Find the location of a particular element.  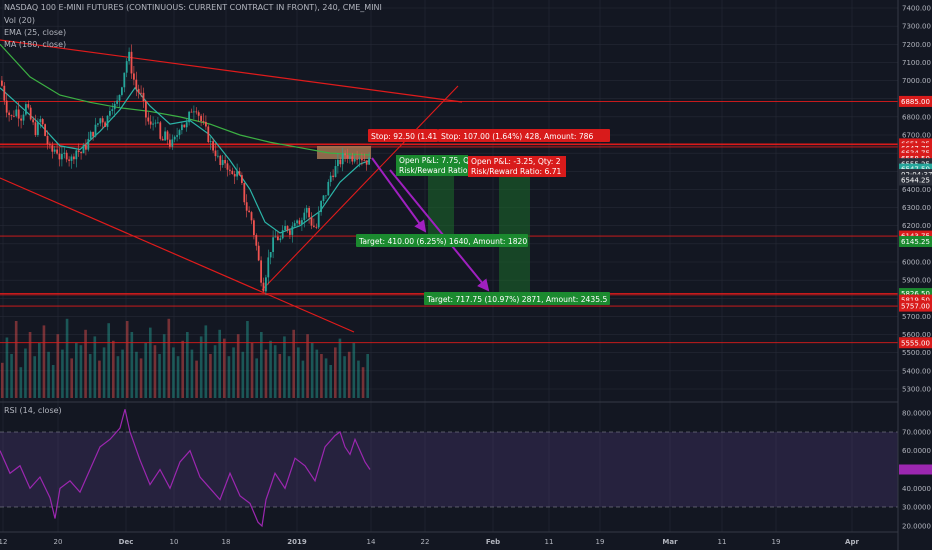

rsi-band is located at coordinates (449, 469).